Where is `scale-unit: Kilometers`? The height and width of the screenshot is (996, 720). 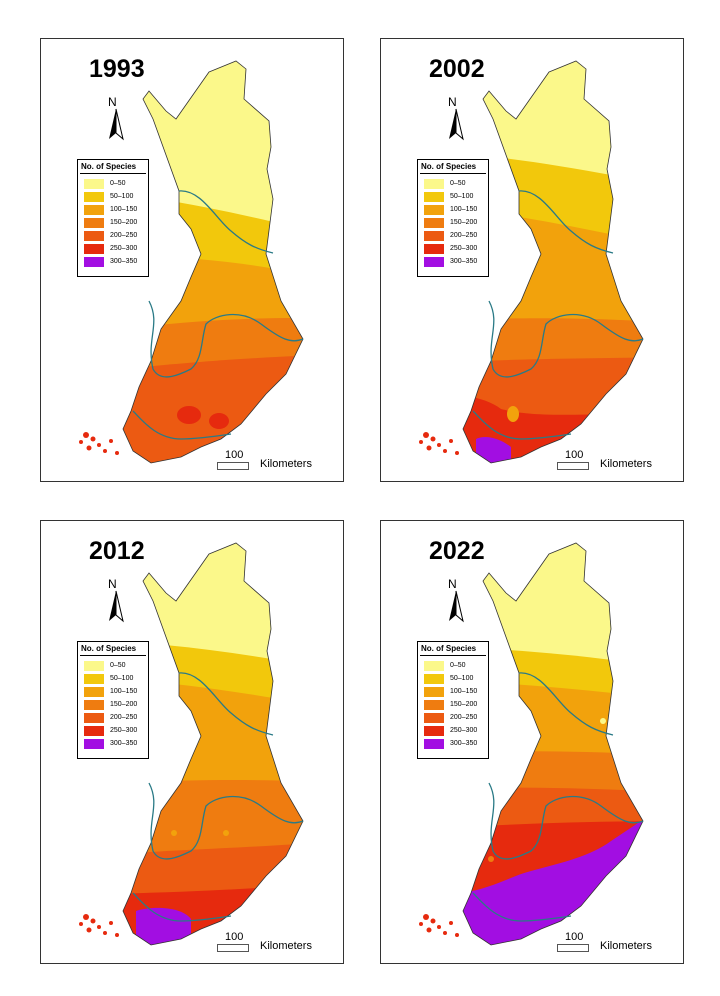
scale-unit: Kilometers is located at coordinates (626, 464).